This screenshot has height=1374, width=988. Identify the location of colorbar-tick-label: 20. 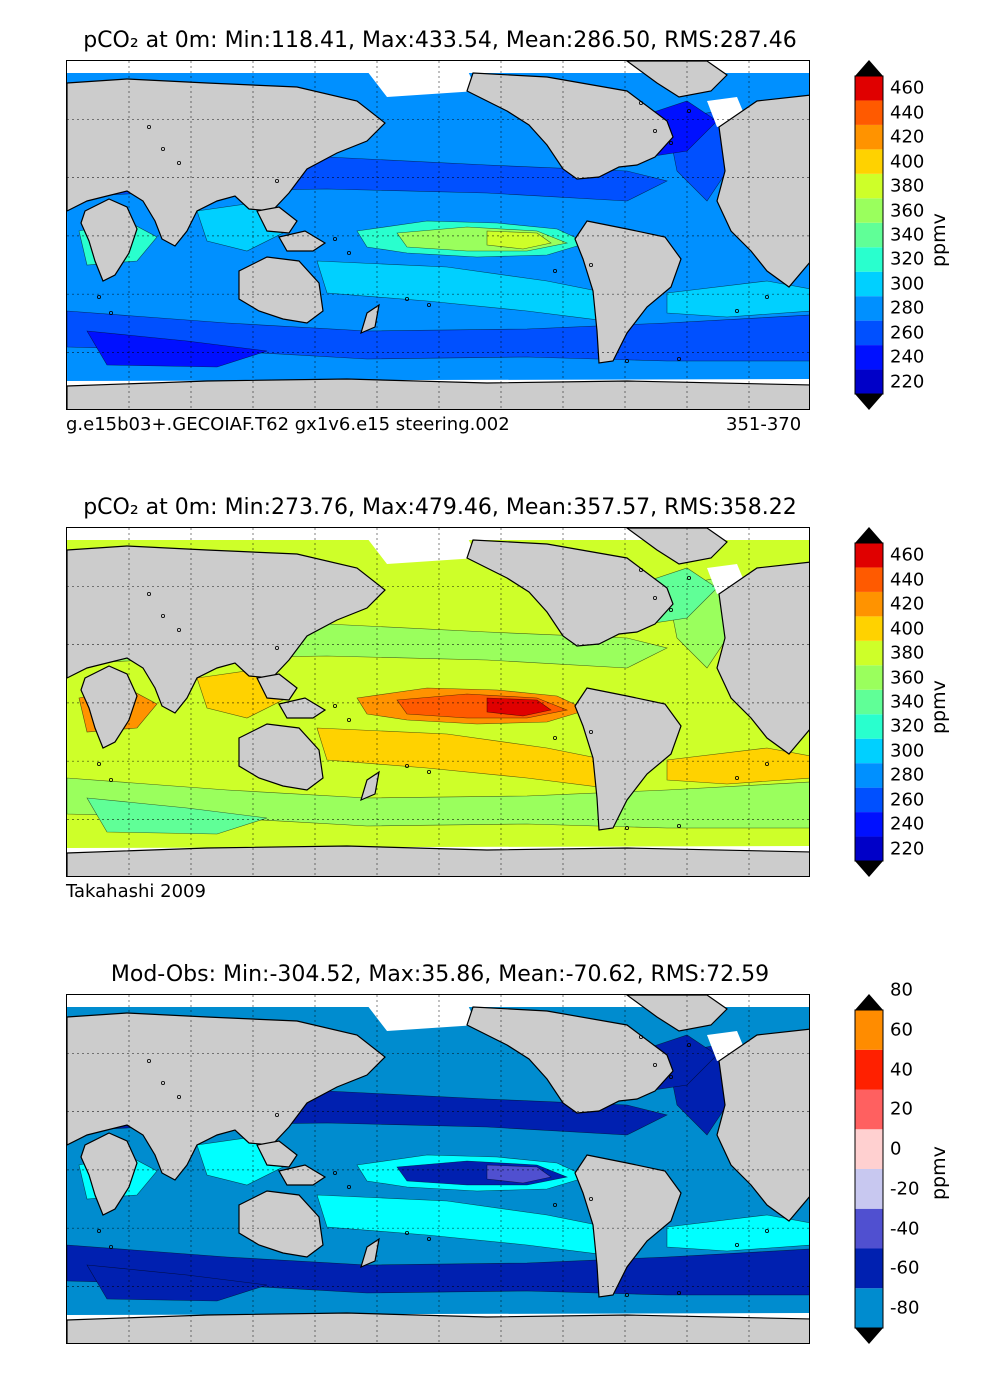
(901, 1109).